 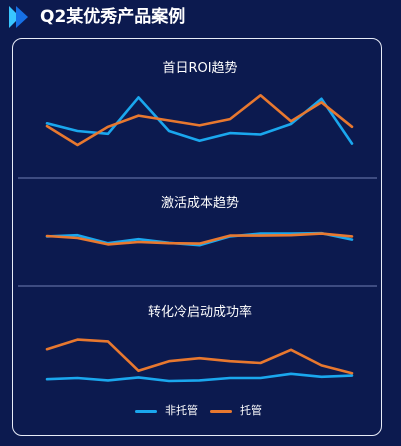 I want to click on page-header: Q2某优秀产品案例, so click(x=200, y=18).